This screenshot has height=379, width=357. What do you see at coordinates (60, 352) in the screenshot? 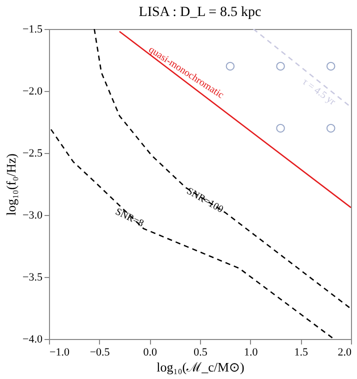
I see `x-tick-label: −1.0` at bounding box center [60, 352].